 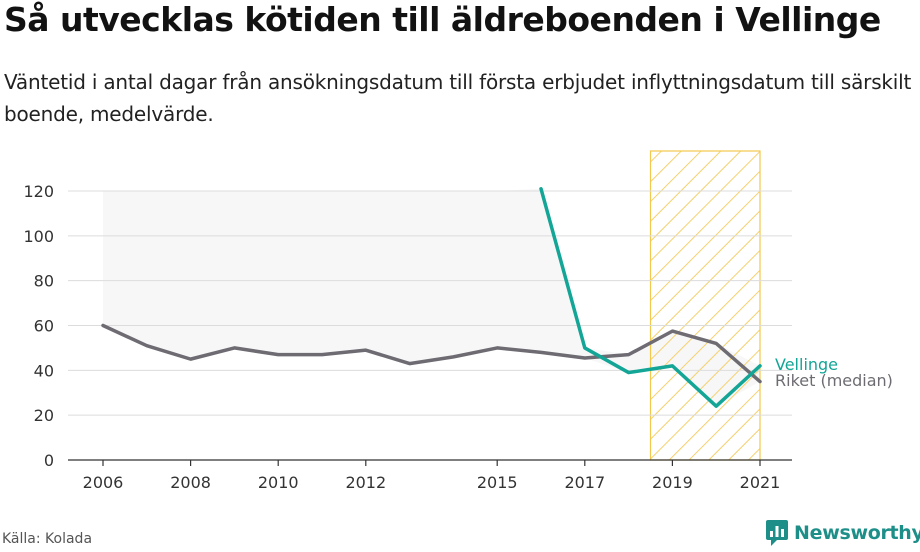 What do you see at coordinates (834, 380) in the screenshot?
I see `series-label-riket: Riket (median)` at bounding box center [834, 380].